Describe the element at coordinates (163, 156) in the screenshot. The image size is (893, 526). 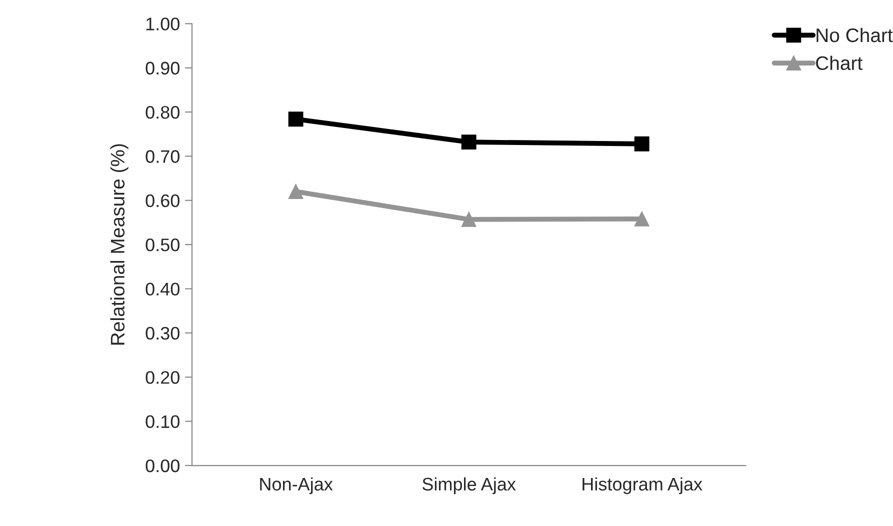
I see `y-tick-label: 0.70` at that location.